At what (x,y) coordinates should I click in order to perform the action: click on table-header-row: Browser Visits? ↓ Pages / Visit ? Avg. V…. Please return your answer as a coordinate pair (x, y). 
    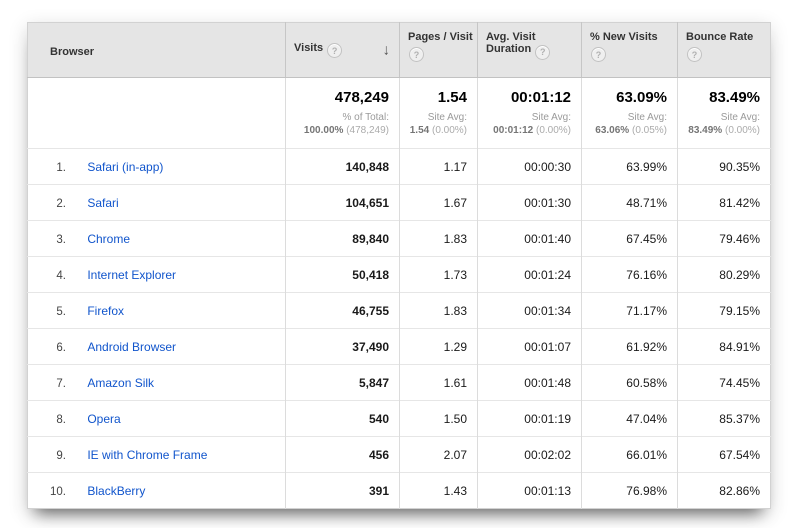
    Looking at the image, I should click on (399, 50).